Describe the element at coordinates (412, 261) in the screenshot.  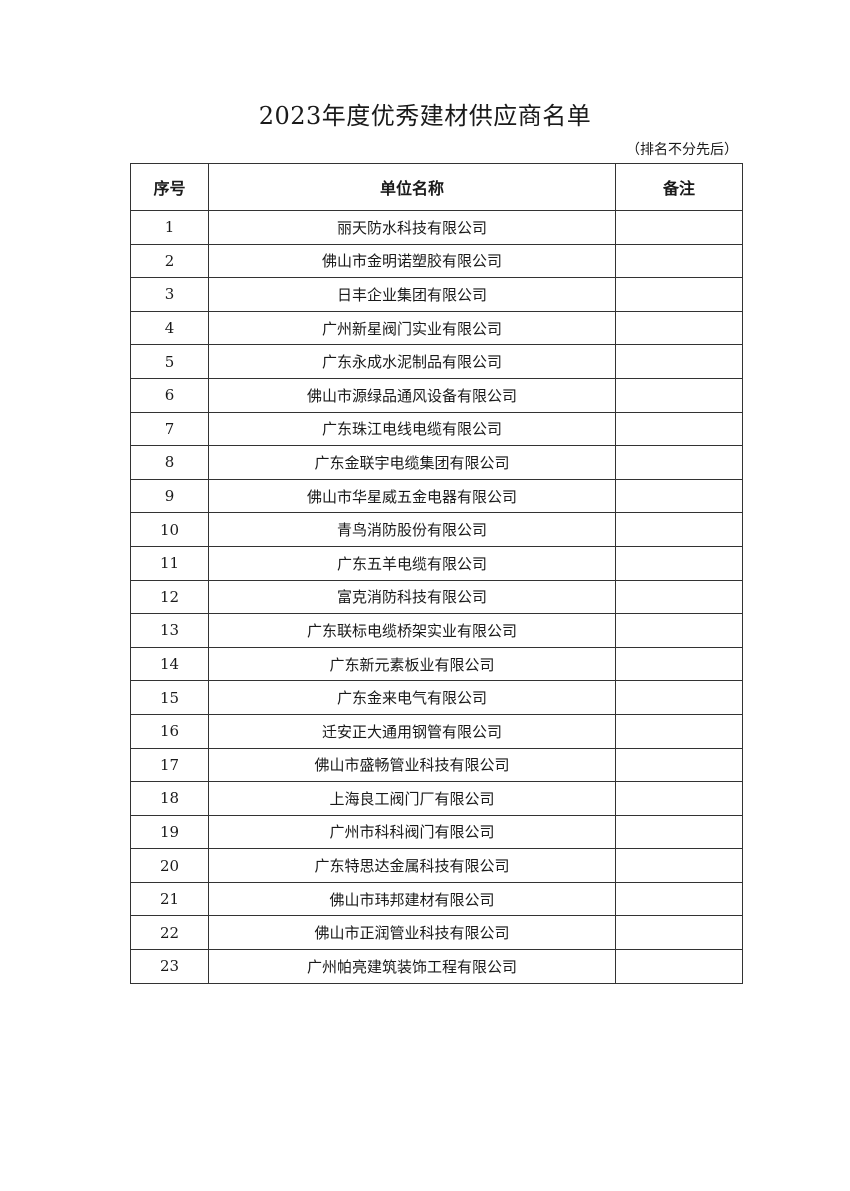
I see `company-name: 佛山市金明诺塑胶有限公司` at that location.